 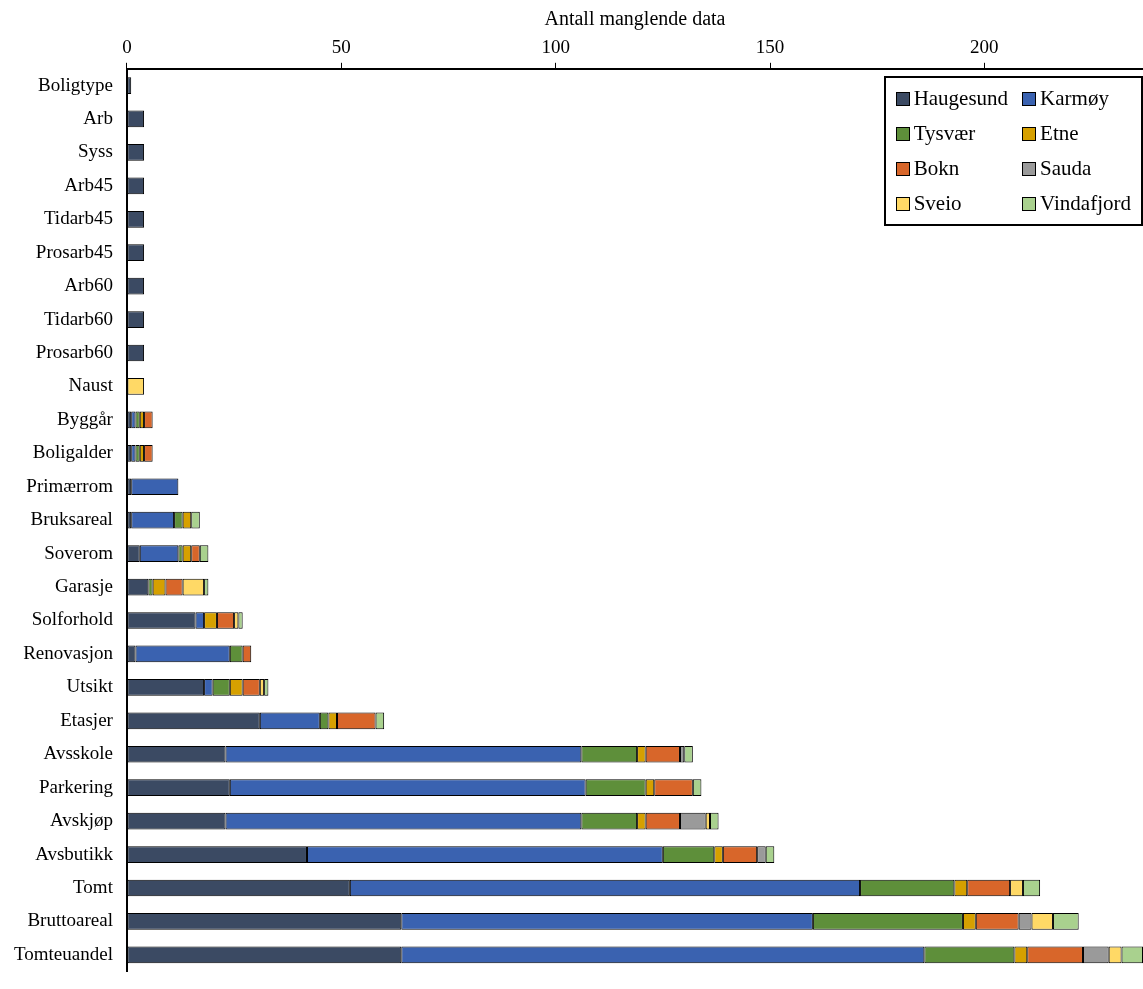 What do you see at coordinates (73, 452) in the screenshot?
I see `y-tick-label: Boligalder` at bounding box center [73, 452].